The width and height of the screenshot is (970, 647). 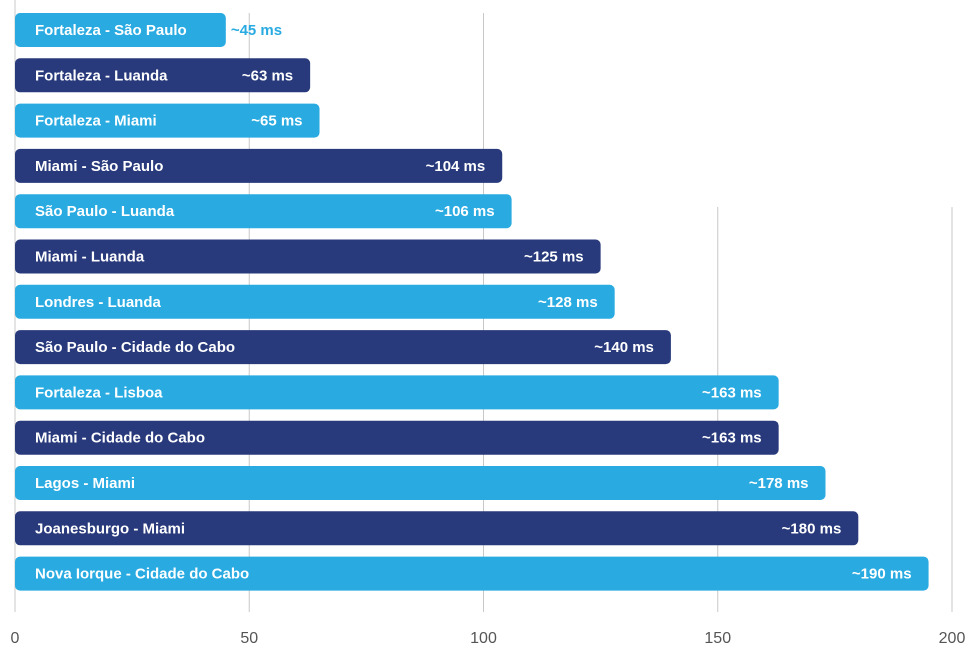 I want to click on x-tick-label: 0, so click(x=15, y=638).